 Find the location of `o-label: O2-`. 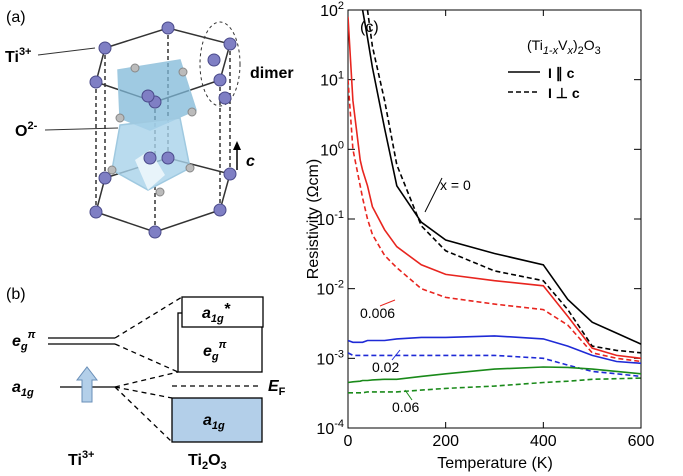

o-label: O2- is located at coordinates (26, 130).